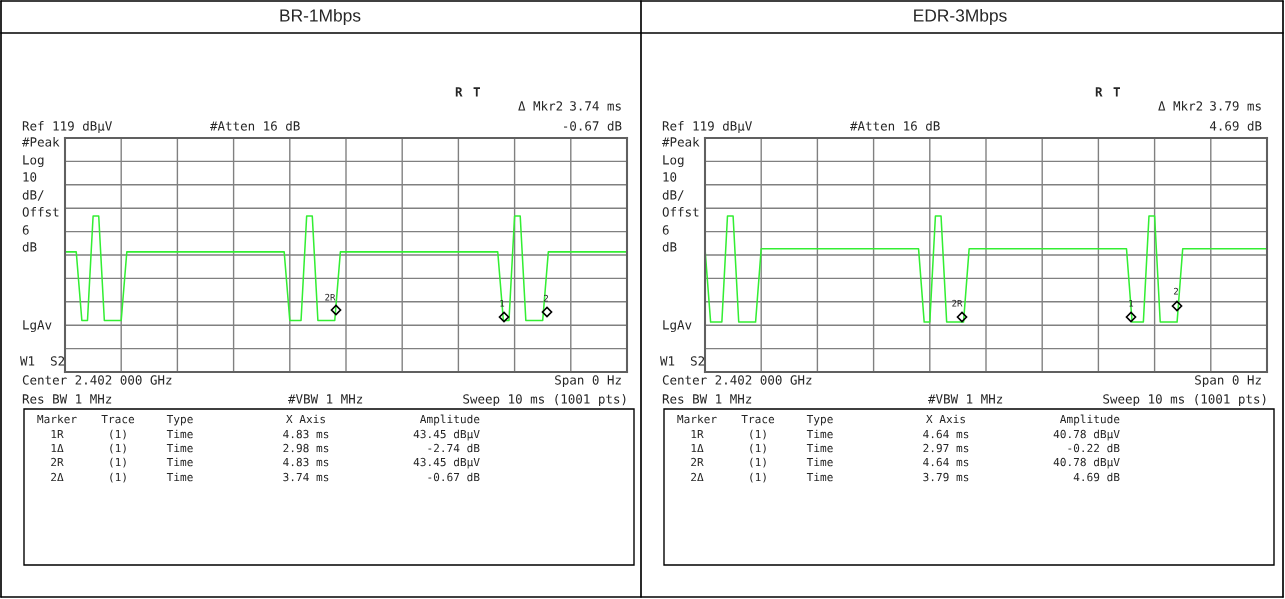 This screenshot has width=1285, height=599. What do you see at coordinates (960, 17) in the screenshot?
I see `chart-title: EDR-3Mbps` at bounding box center [960, 17].